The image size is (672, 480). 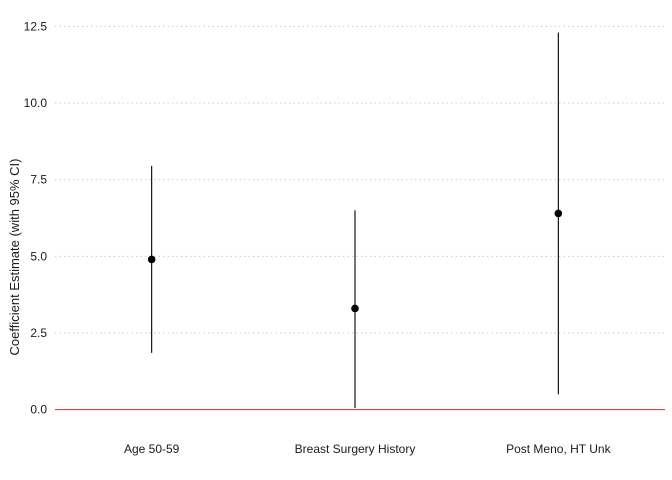 What do you see at coordinates (355, 449) in the screenshot?
I see `x-tick-label: Breast Surgery History` at bounding box center [355, 449].